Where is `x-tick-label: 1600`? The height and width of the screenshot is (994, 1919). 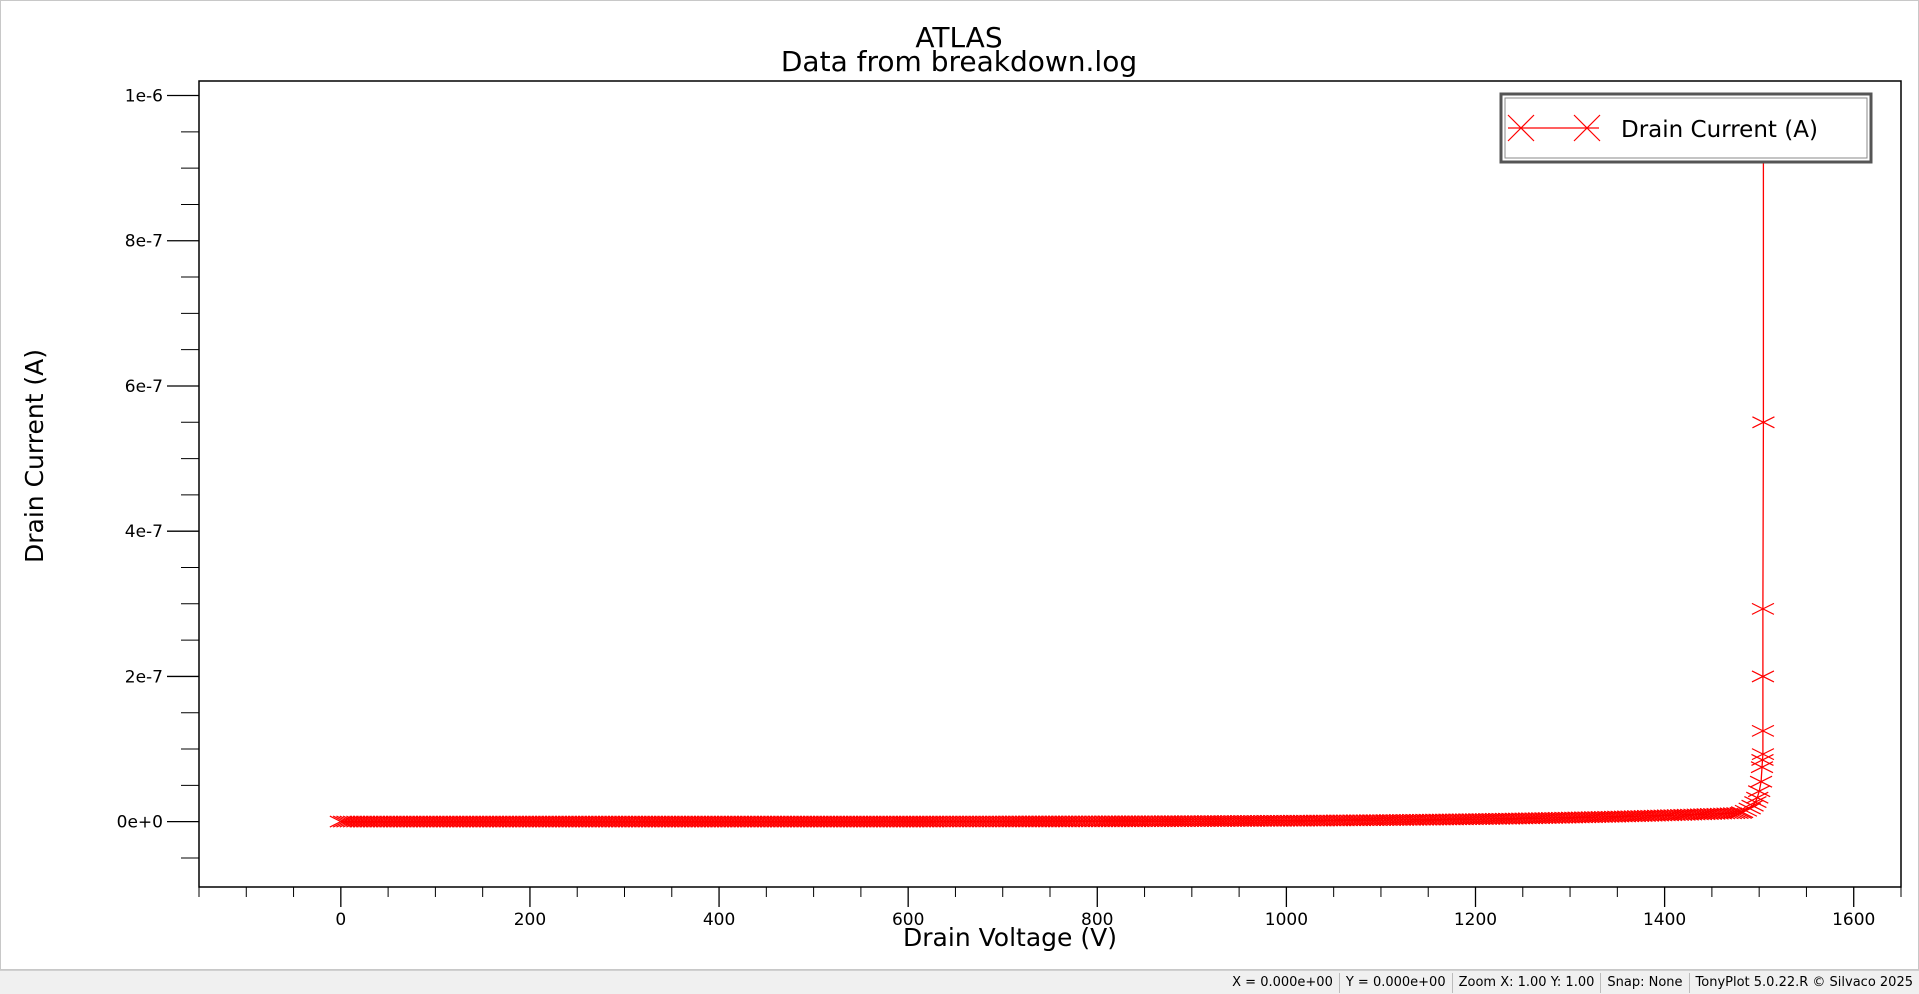 x-tick-label: 1600 is located at coordinates (1853, 920).